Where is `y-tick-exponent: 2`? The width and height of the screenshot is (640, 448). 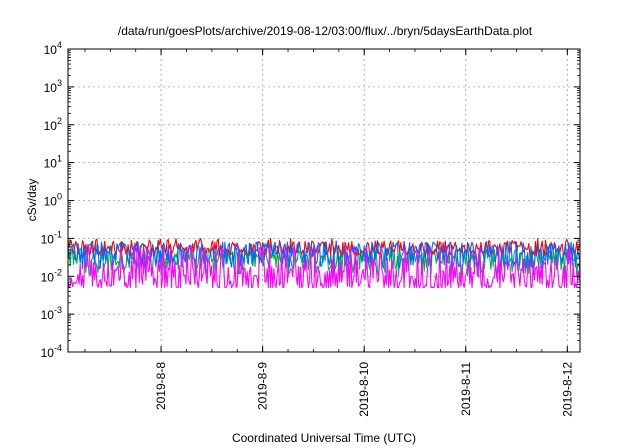 y-tick-exponent: 2 is located at coordinates (59, 121).